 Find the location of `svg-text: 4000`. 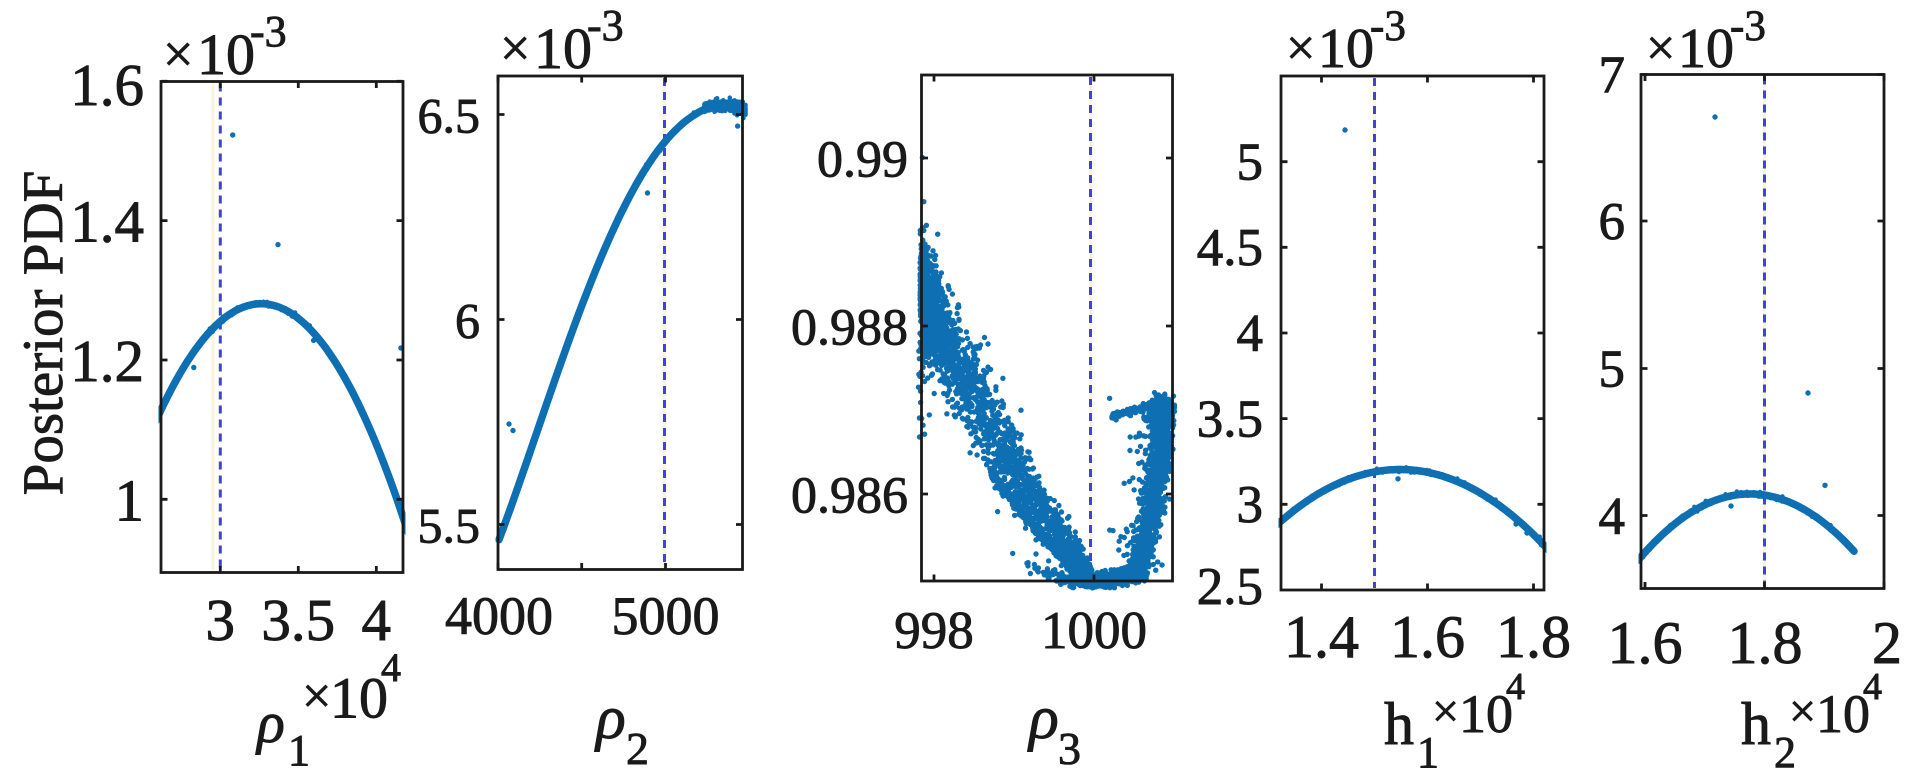

svg-text: 4000 is located at coordinates (499, 616).